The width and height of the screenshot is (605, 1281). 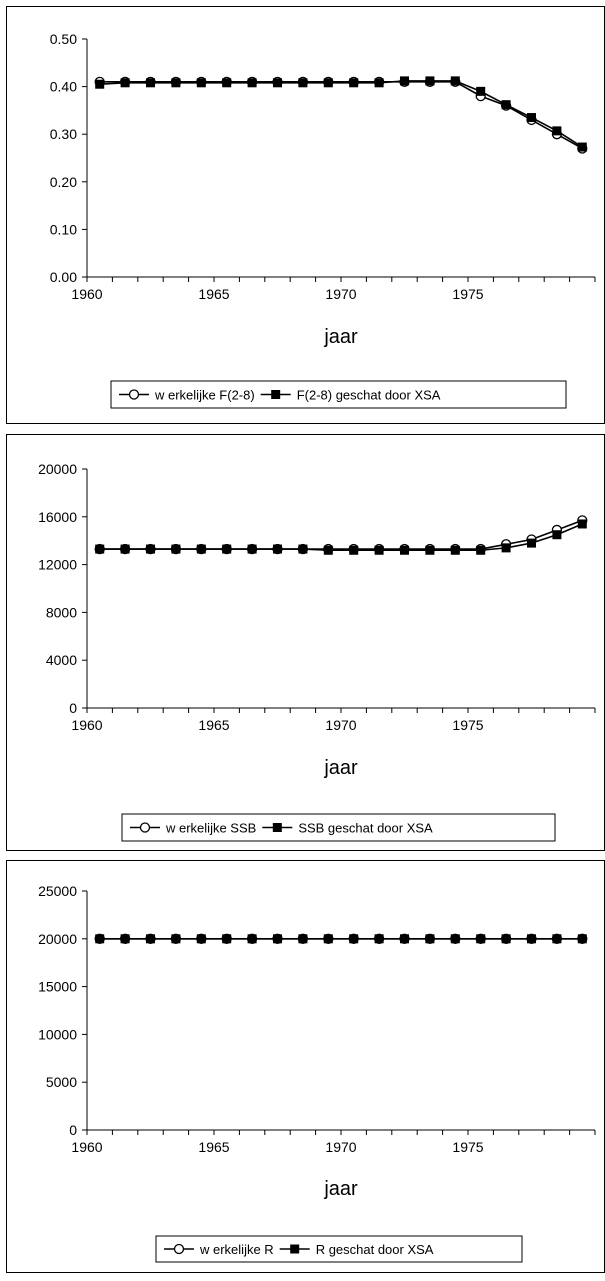 I want to click on y-tick-label: 0.50, so click(x=63, y=39).